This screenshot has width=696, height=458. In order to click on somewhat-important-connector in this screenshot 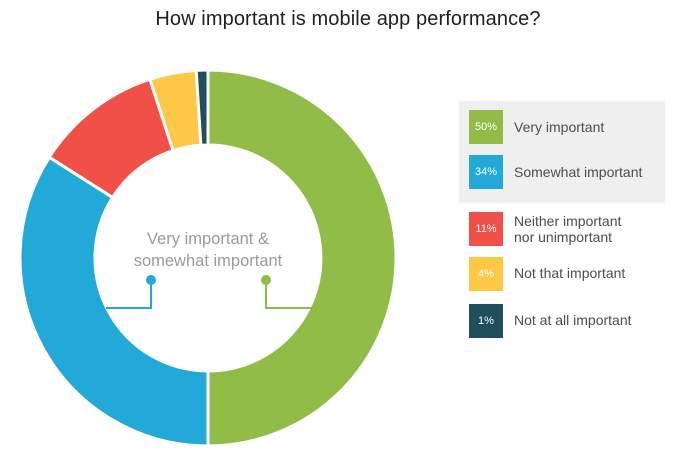, I will do `click(129, 294)`.